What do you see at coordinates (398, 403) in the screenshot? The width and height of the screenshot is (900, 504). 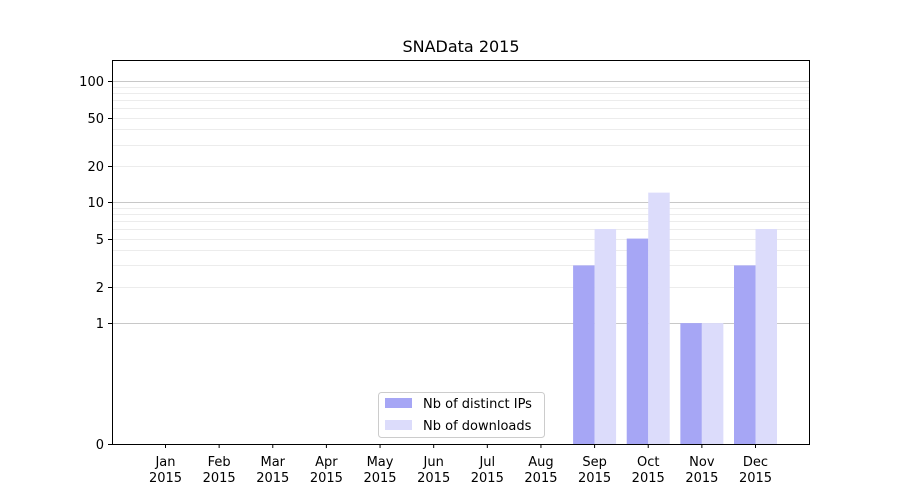 I see `legend-swatch-distinct-ips` at bounding box center [398, 403].